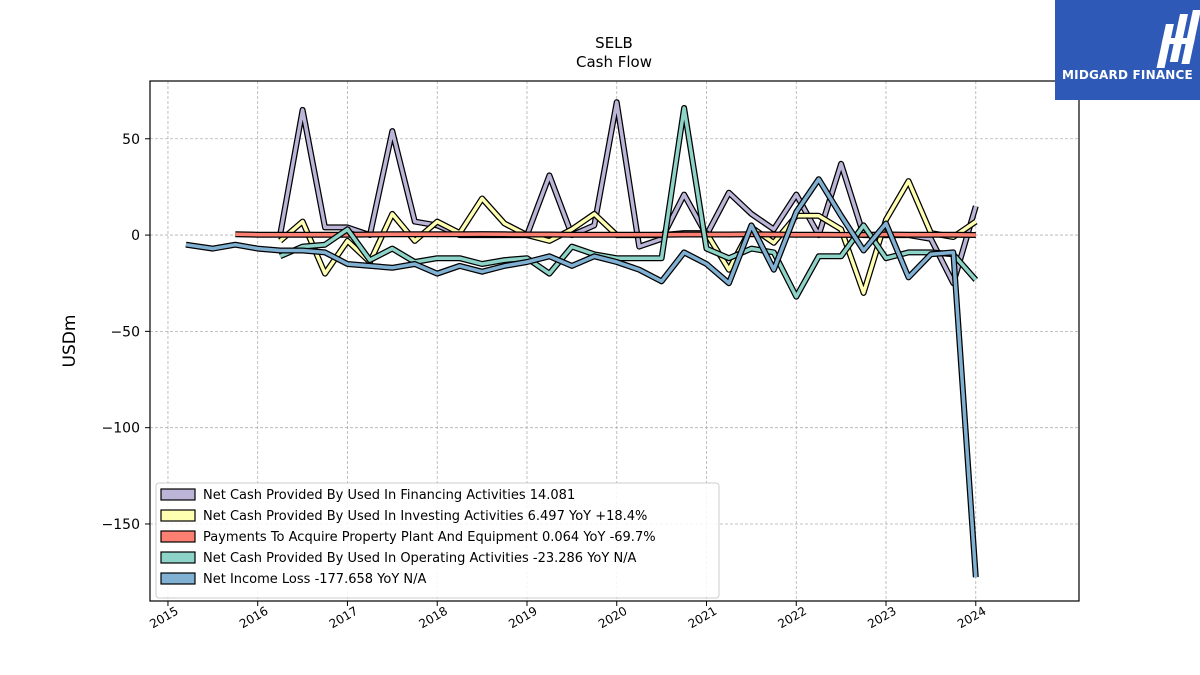  Describe the element at coordinates (1127, 50) in the screenshot. I see `brand-logo: MIDGARD FINANCE` at that location.